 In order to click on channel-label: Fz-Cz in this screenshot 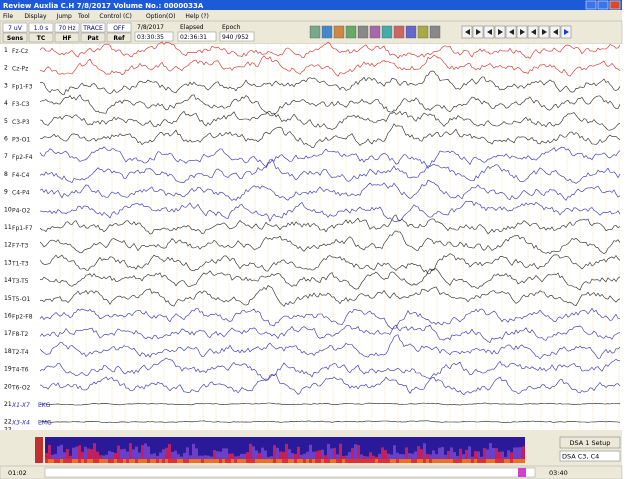, I will do `click(20, 51)`.